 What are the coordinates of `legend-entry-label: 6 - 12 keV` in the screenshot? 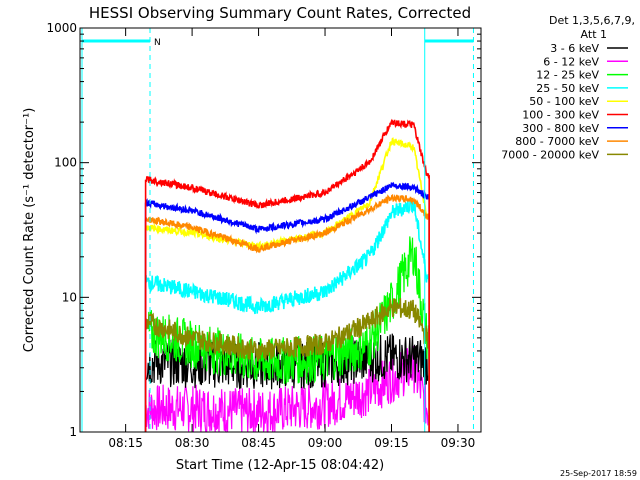 It's located at (571, 61).